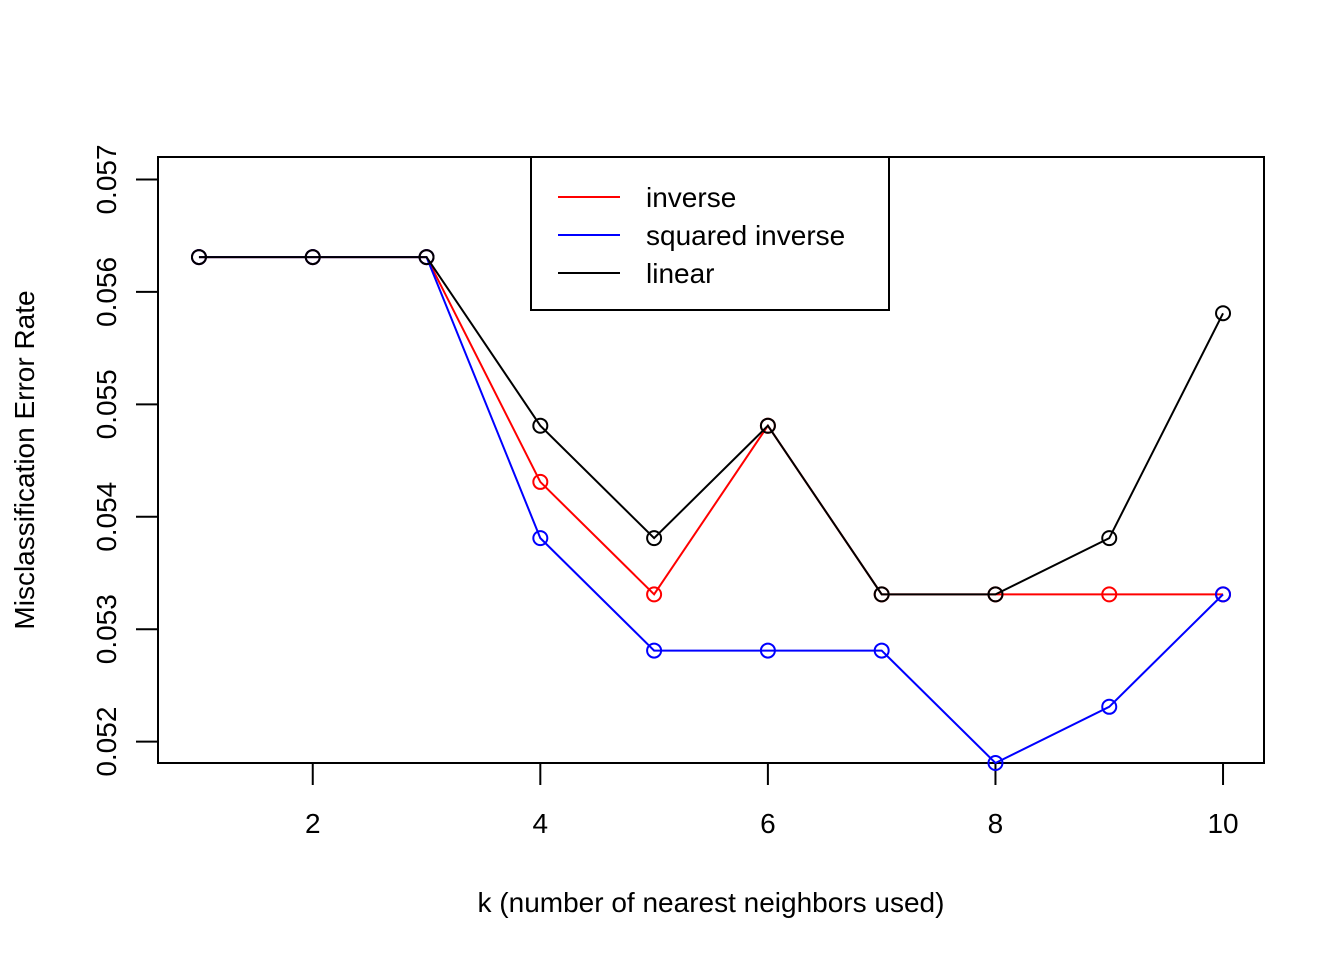 Image resolution: width=1344 pixels, height=960 pixels. What do you see at coordinates (106, 292) in the screenshot?
I see `y-tick-label: 0.056` at bounding box center [106, 292].